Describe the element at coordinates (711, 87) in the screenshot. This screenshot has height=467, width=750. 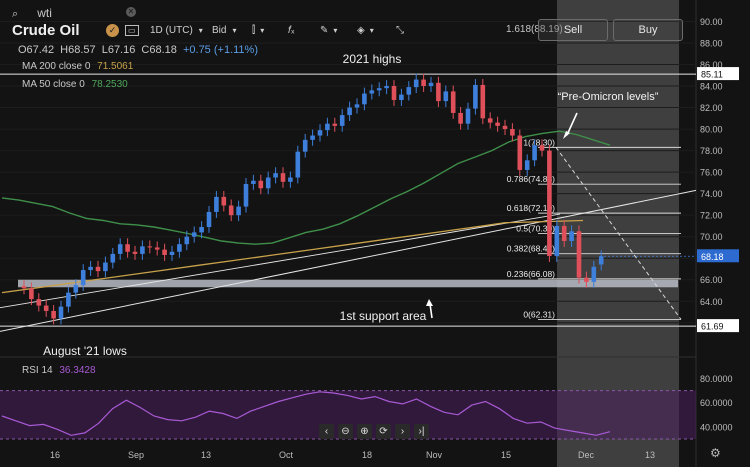
I see `price-tick-label: 84.00` at that location.